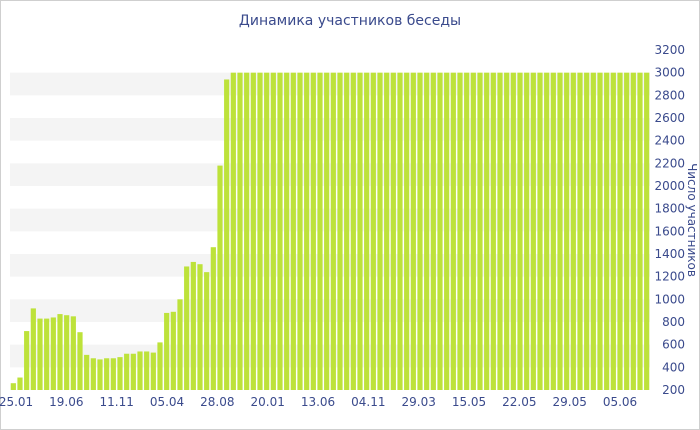  I want to click on x-tick-label: 13.06, so click(318, 402).